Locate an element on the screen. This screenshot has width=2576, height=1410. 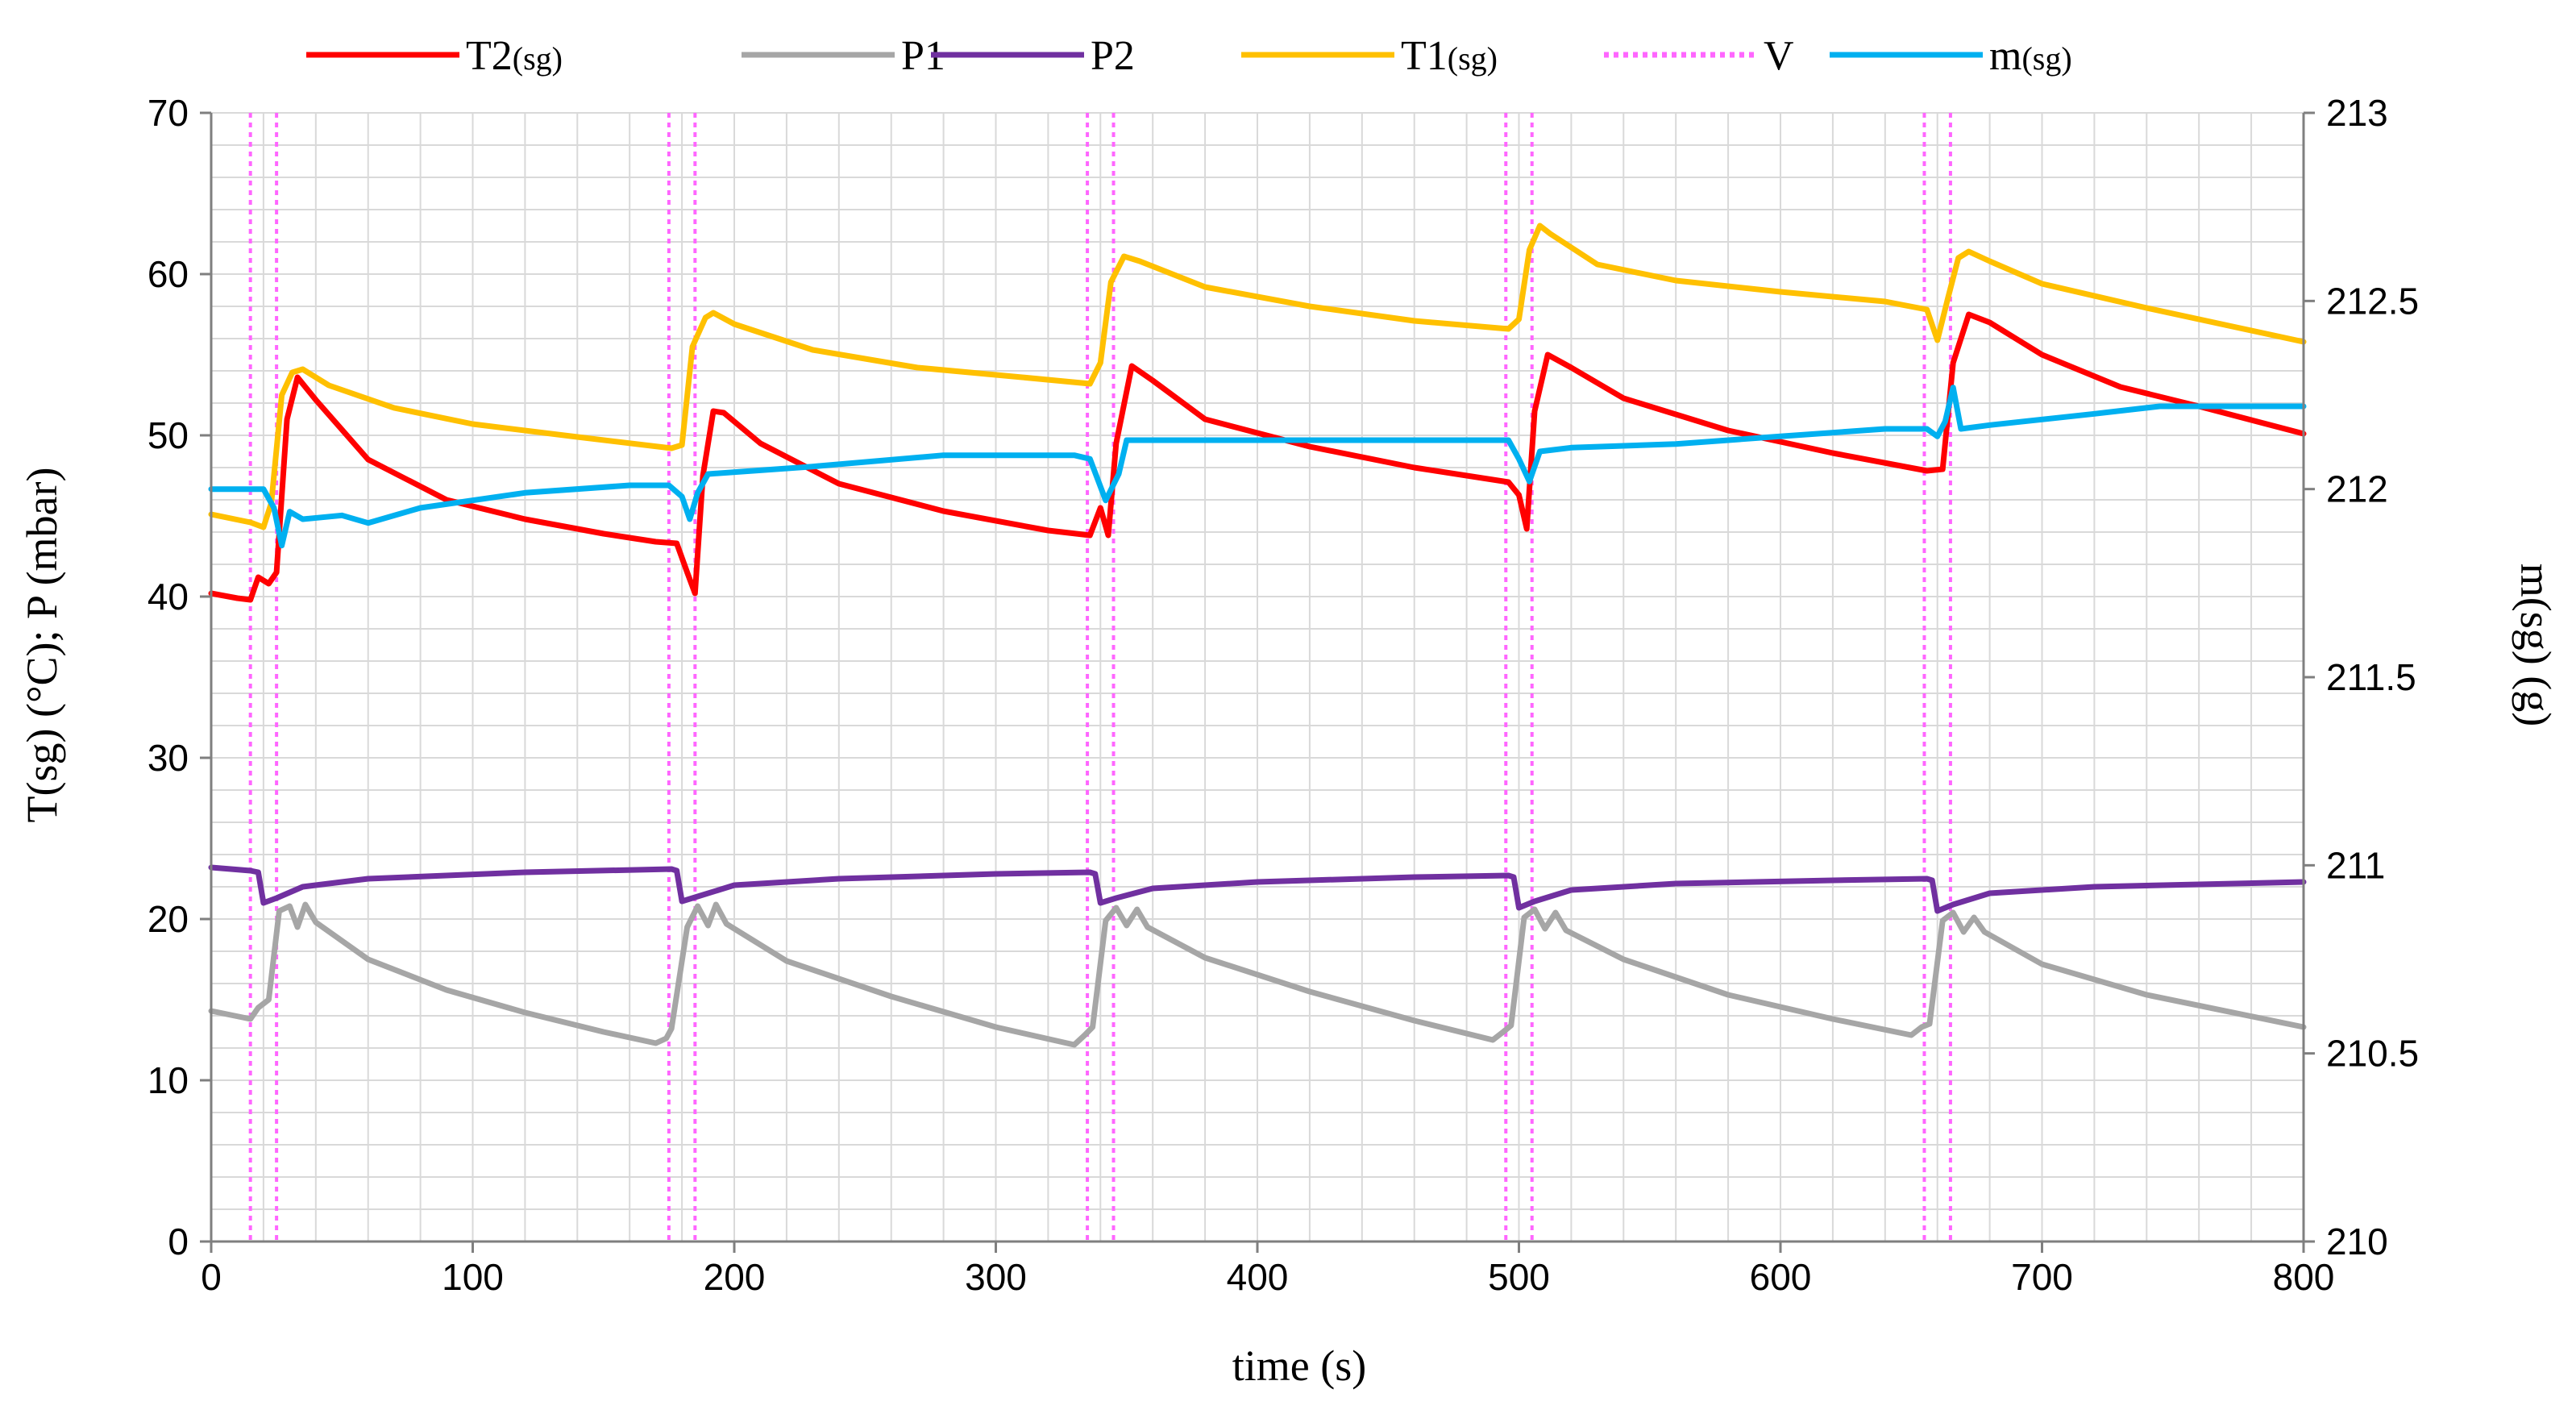
y2-tick-label: 212.5 is located at coordinates (2372, 301).